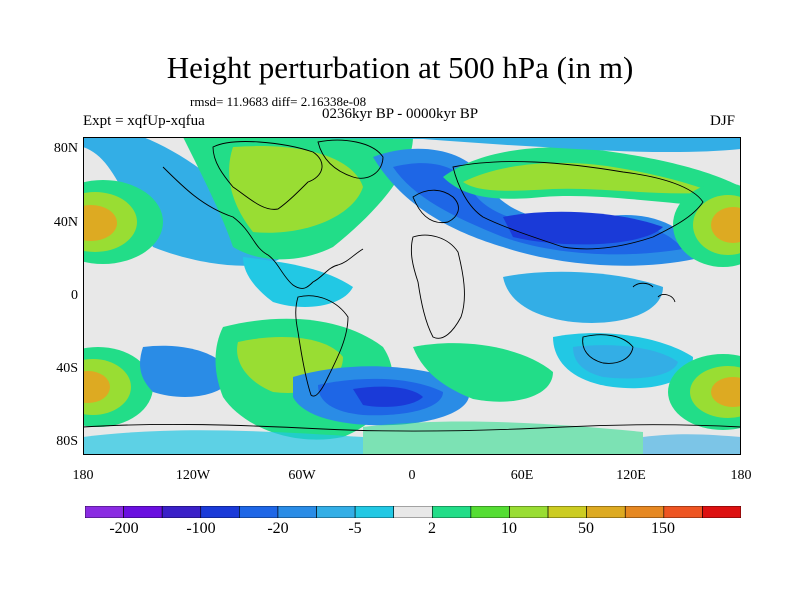 Image resolution: width=800 pixels, height=600 pixels. I want to click on lon-tick-60w: 60W, so click(302, 475).